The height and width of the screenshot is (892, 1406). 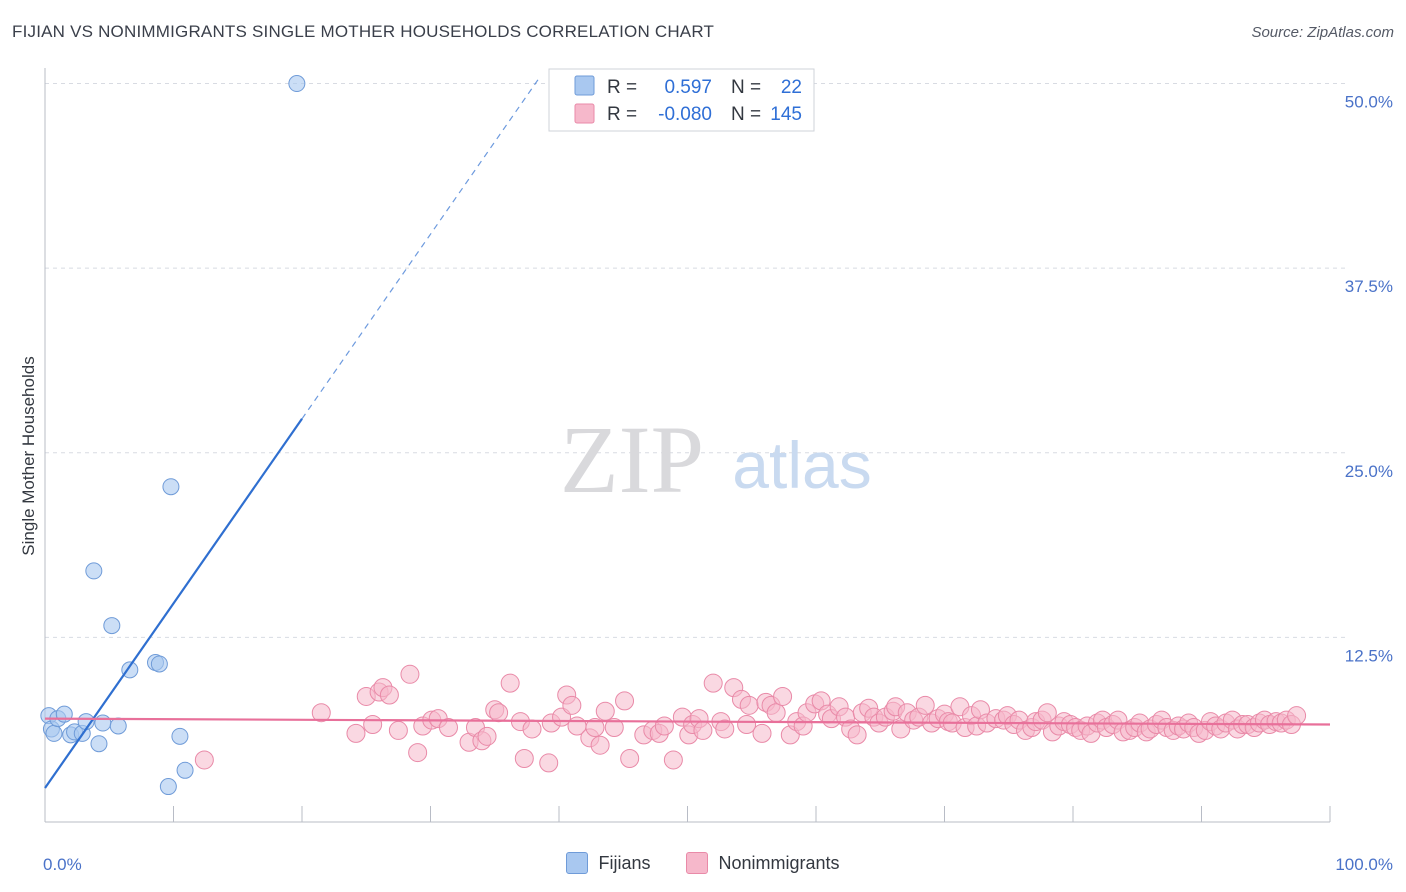 What do you see at coordinates (746, 87) in the screenshot?
I see `legend-n-label-1: N =` at bounding box center [746, 87].